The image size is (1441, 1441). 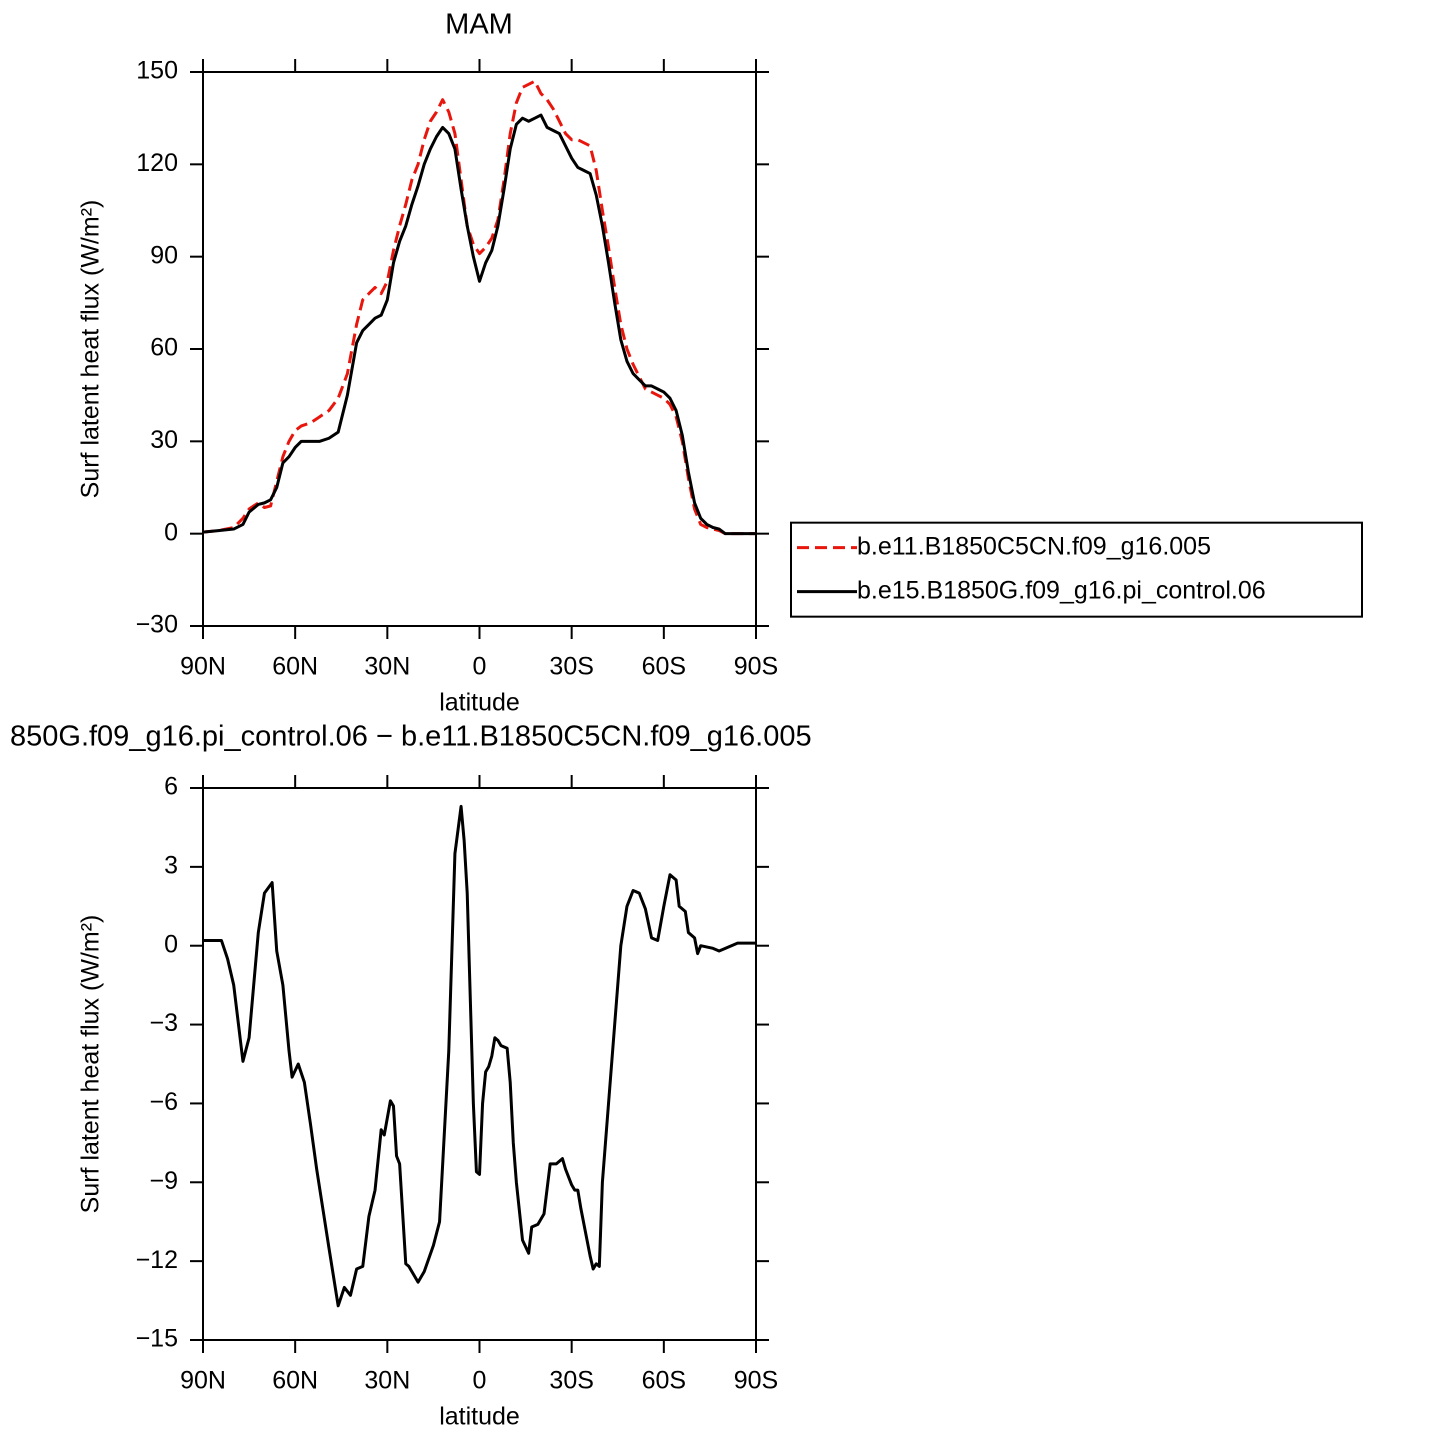 I want to click on y-tick-label: 3, so click(x=171, y=865).